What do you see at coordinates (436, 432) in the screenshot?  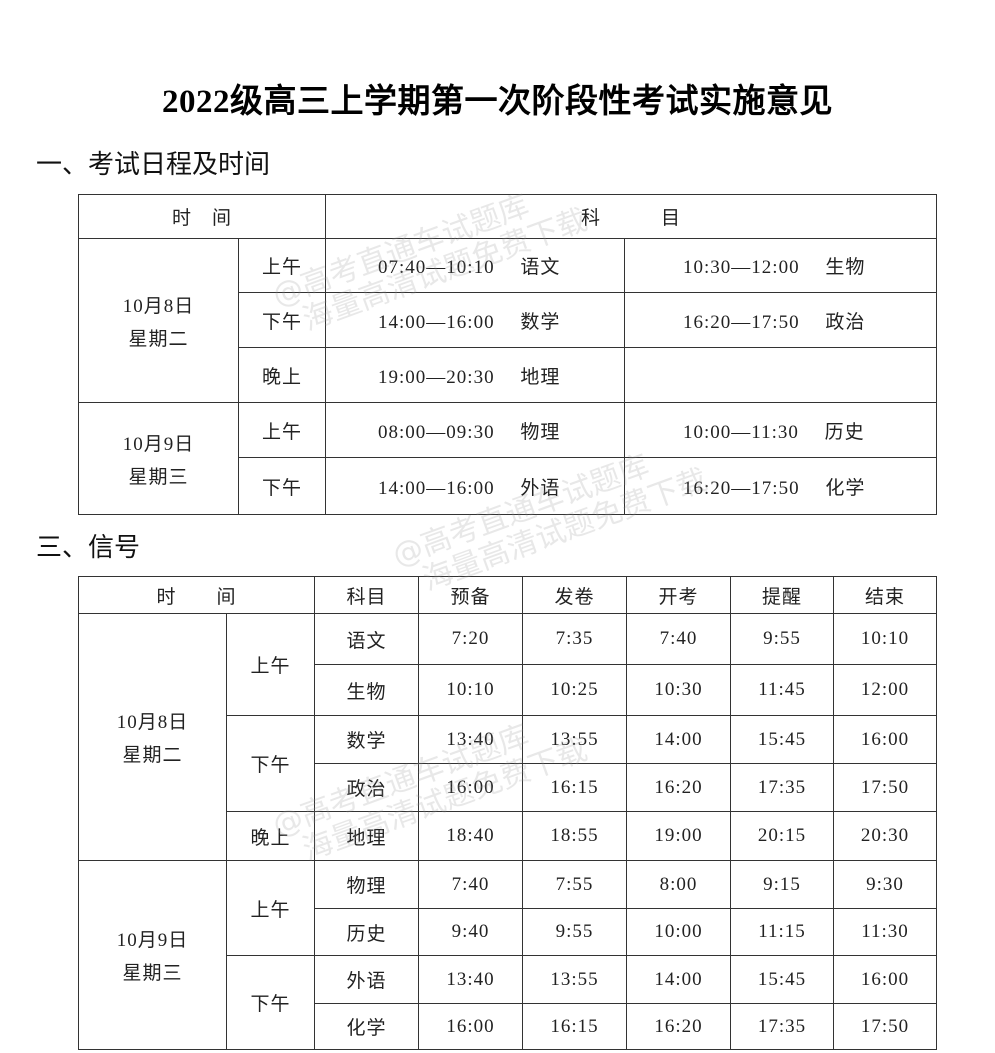 I see `exam-time: 08:00—09:30` at bounding box center [436, 432].